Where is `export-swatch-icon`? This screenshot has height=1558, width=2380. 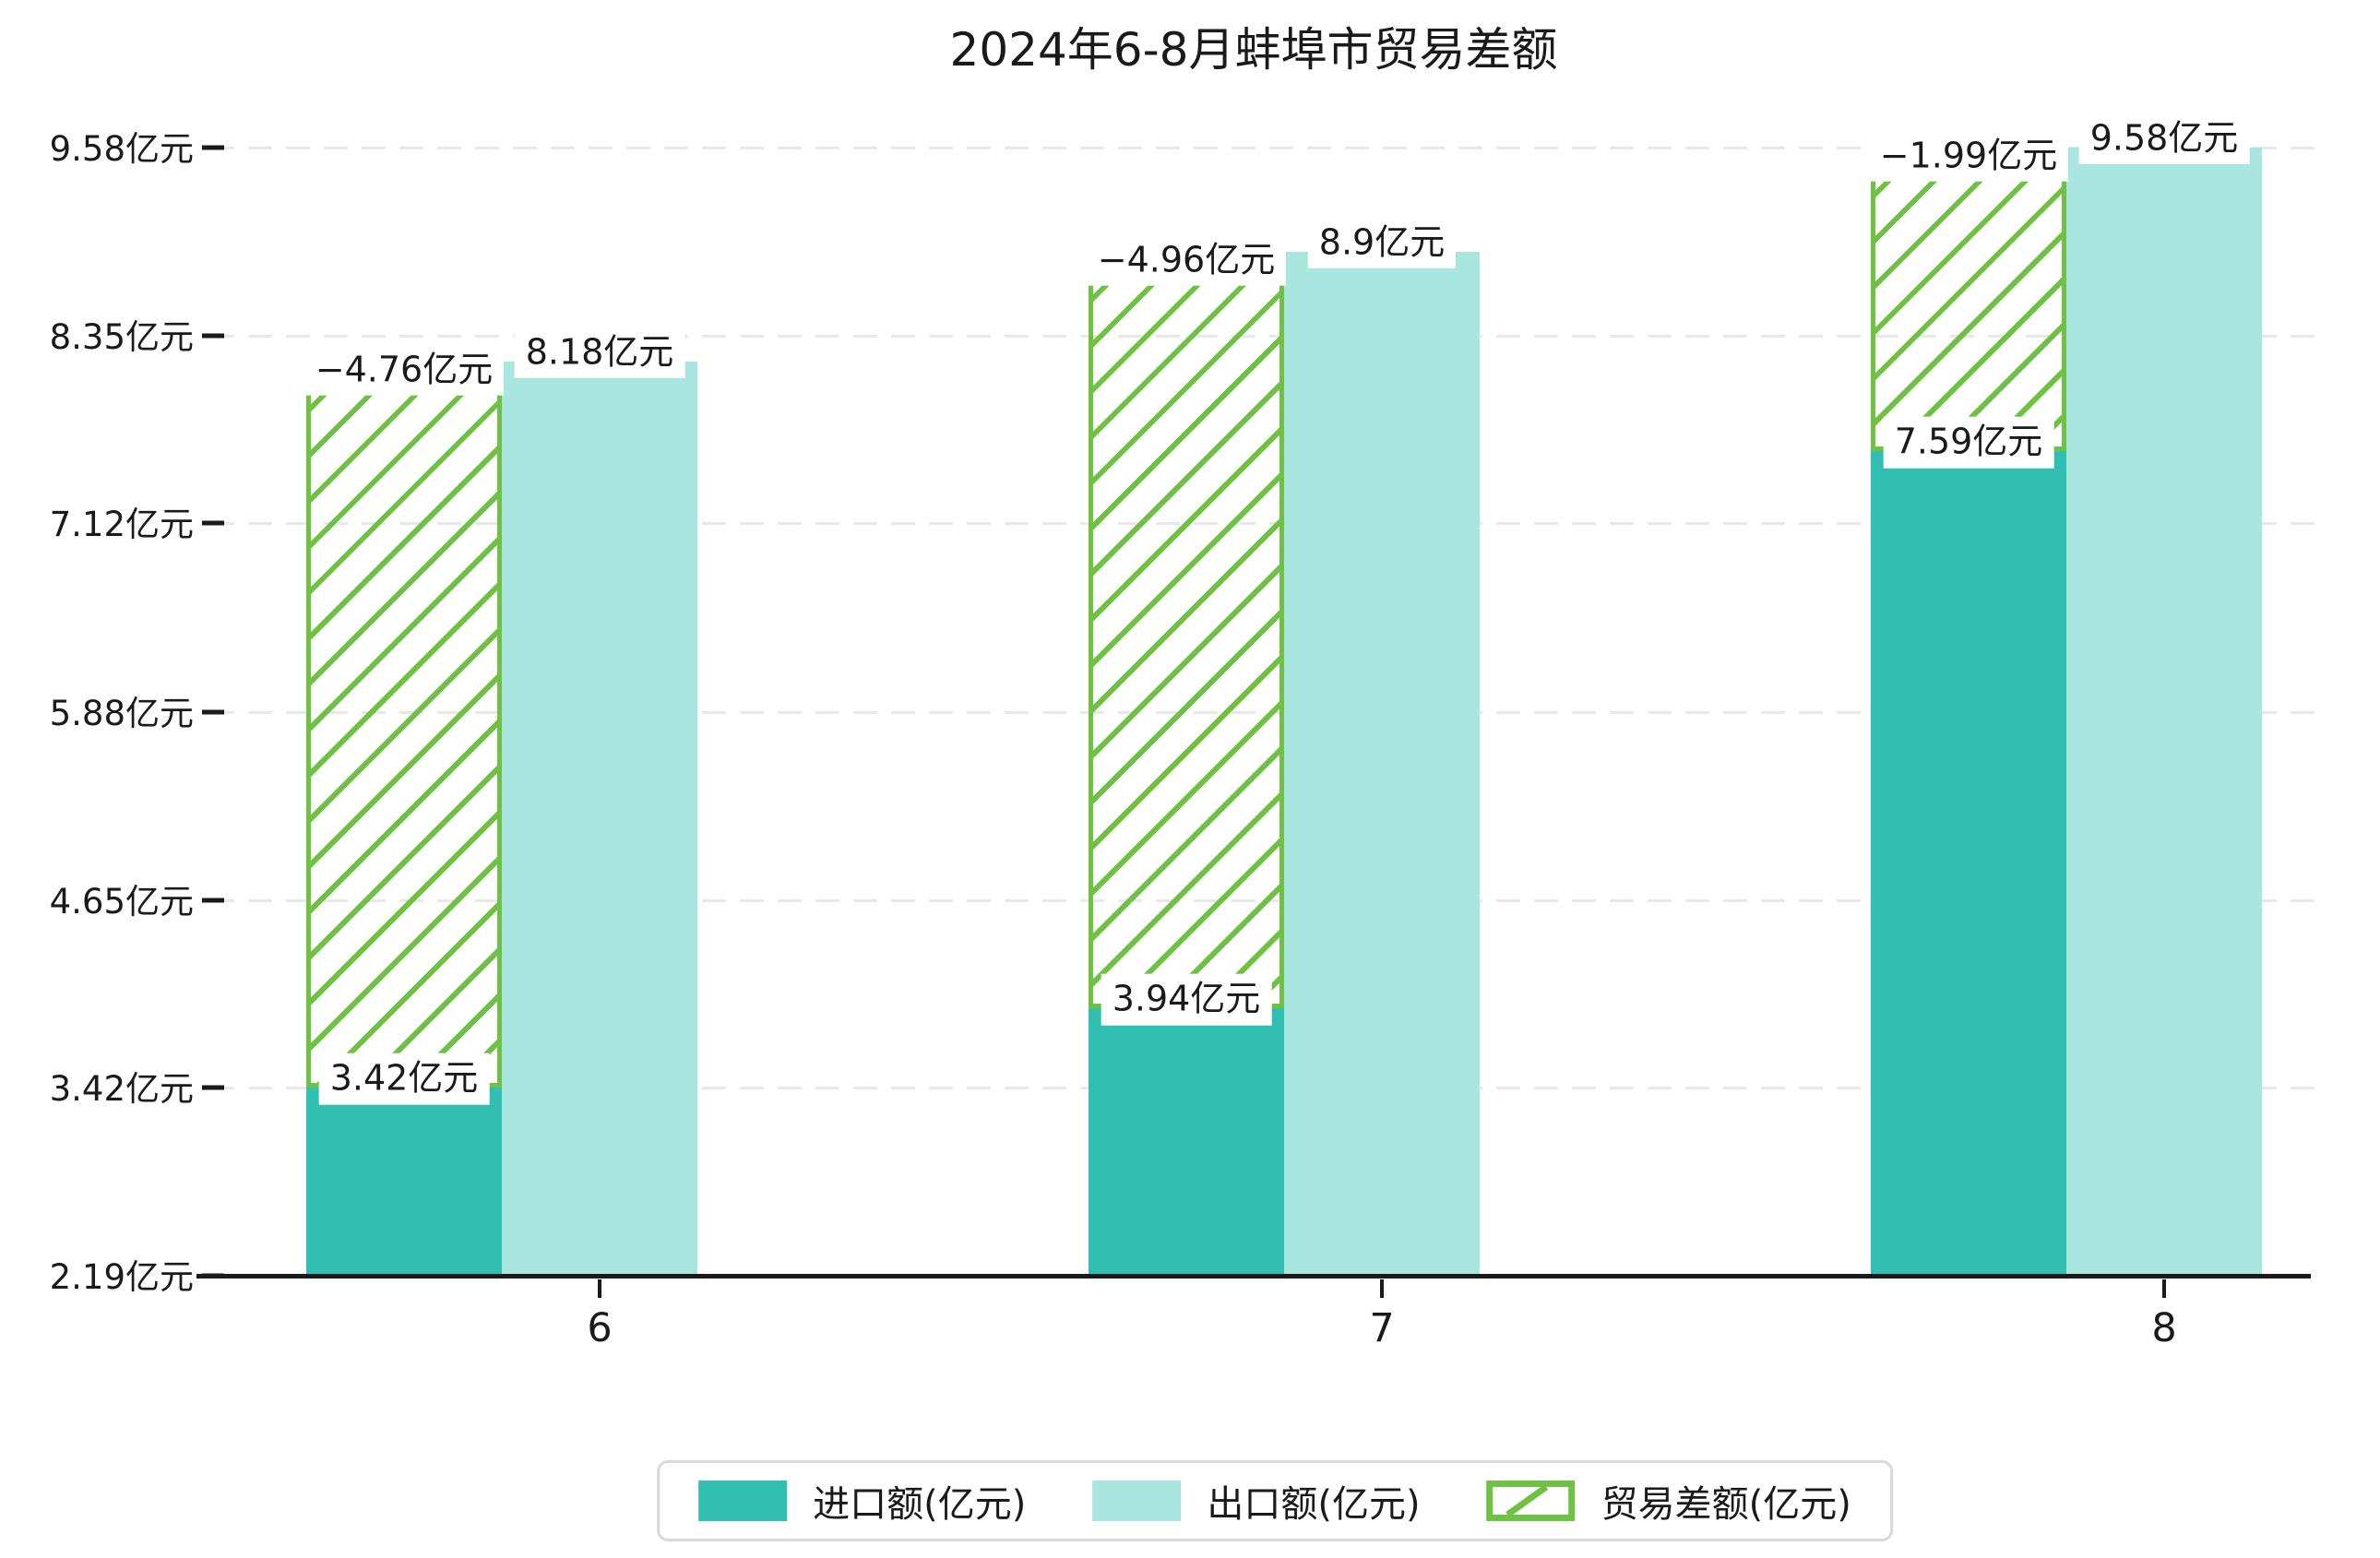
export-swatch-icon is located at coordinates (1137, 1501).